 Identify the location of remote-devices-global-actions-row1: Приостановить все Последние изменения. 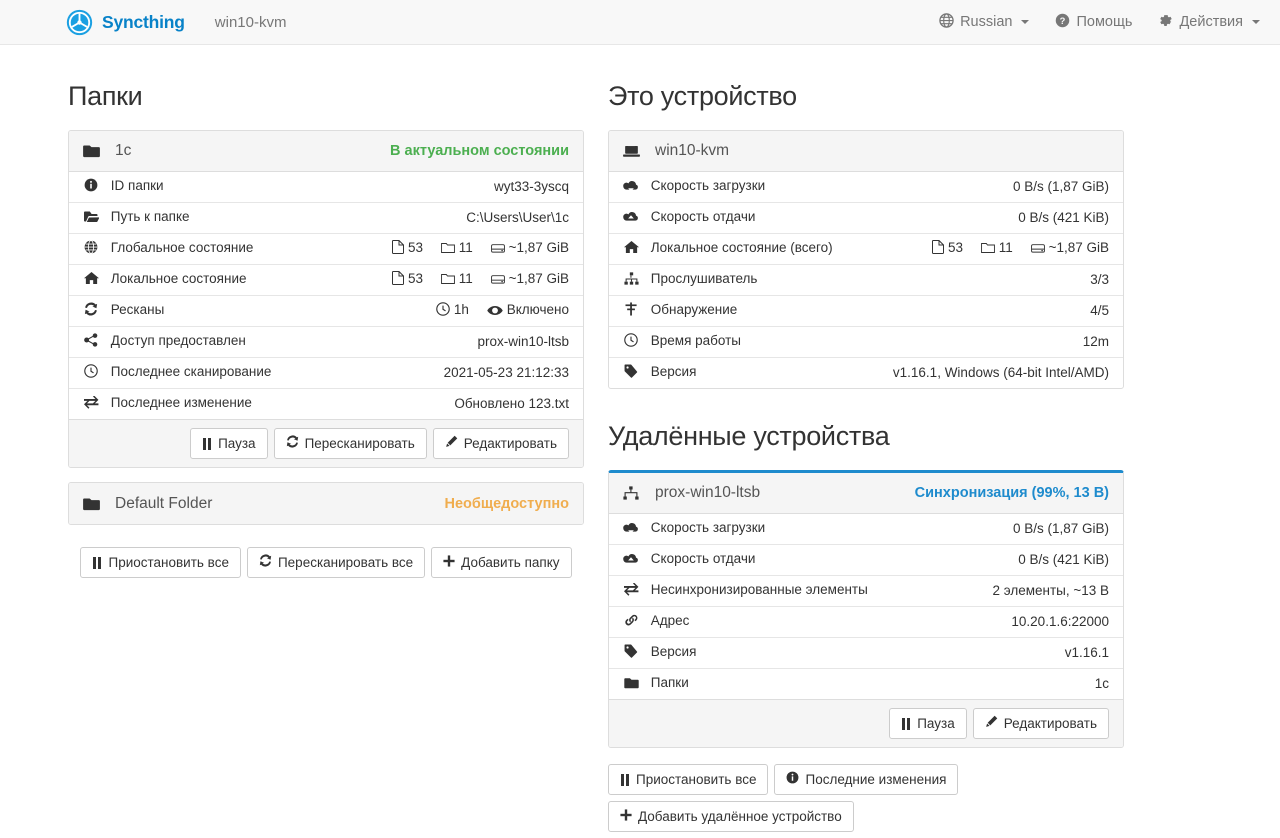
(866, 779).